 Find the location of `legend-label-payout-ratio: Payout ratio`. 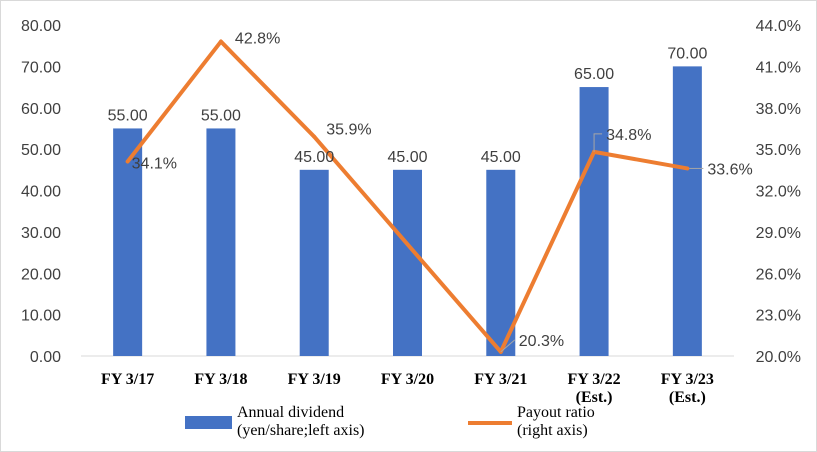

legend-label-payout-ratio: Payout ratio is located at coordinates (556, 412).